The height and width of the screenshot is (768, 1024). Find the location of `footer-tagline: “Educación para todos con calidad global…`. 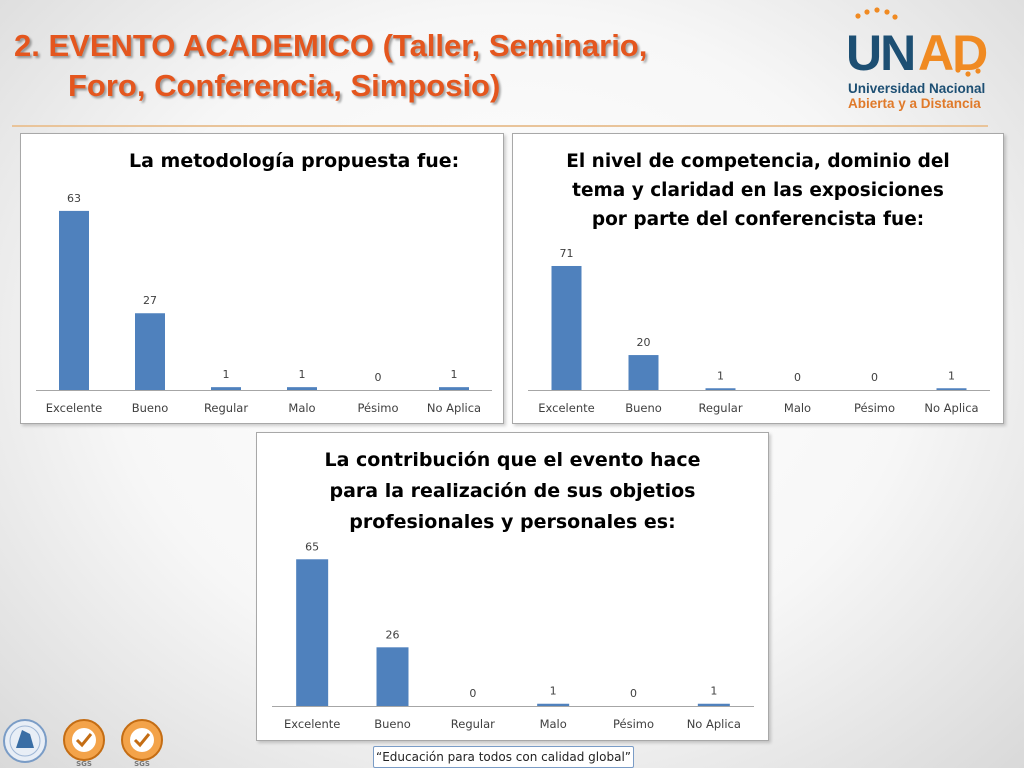

footer-tagline: “Educación para todos con calidad global… is located at coordinates (503, 757).